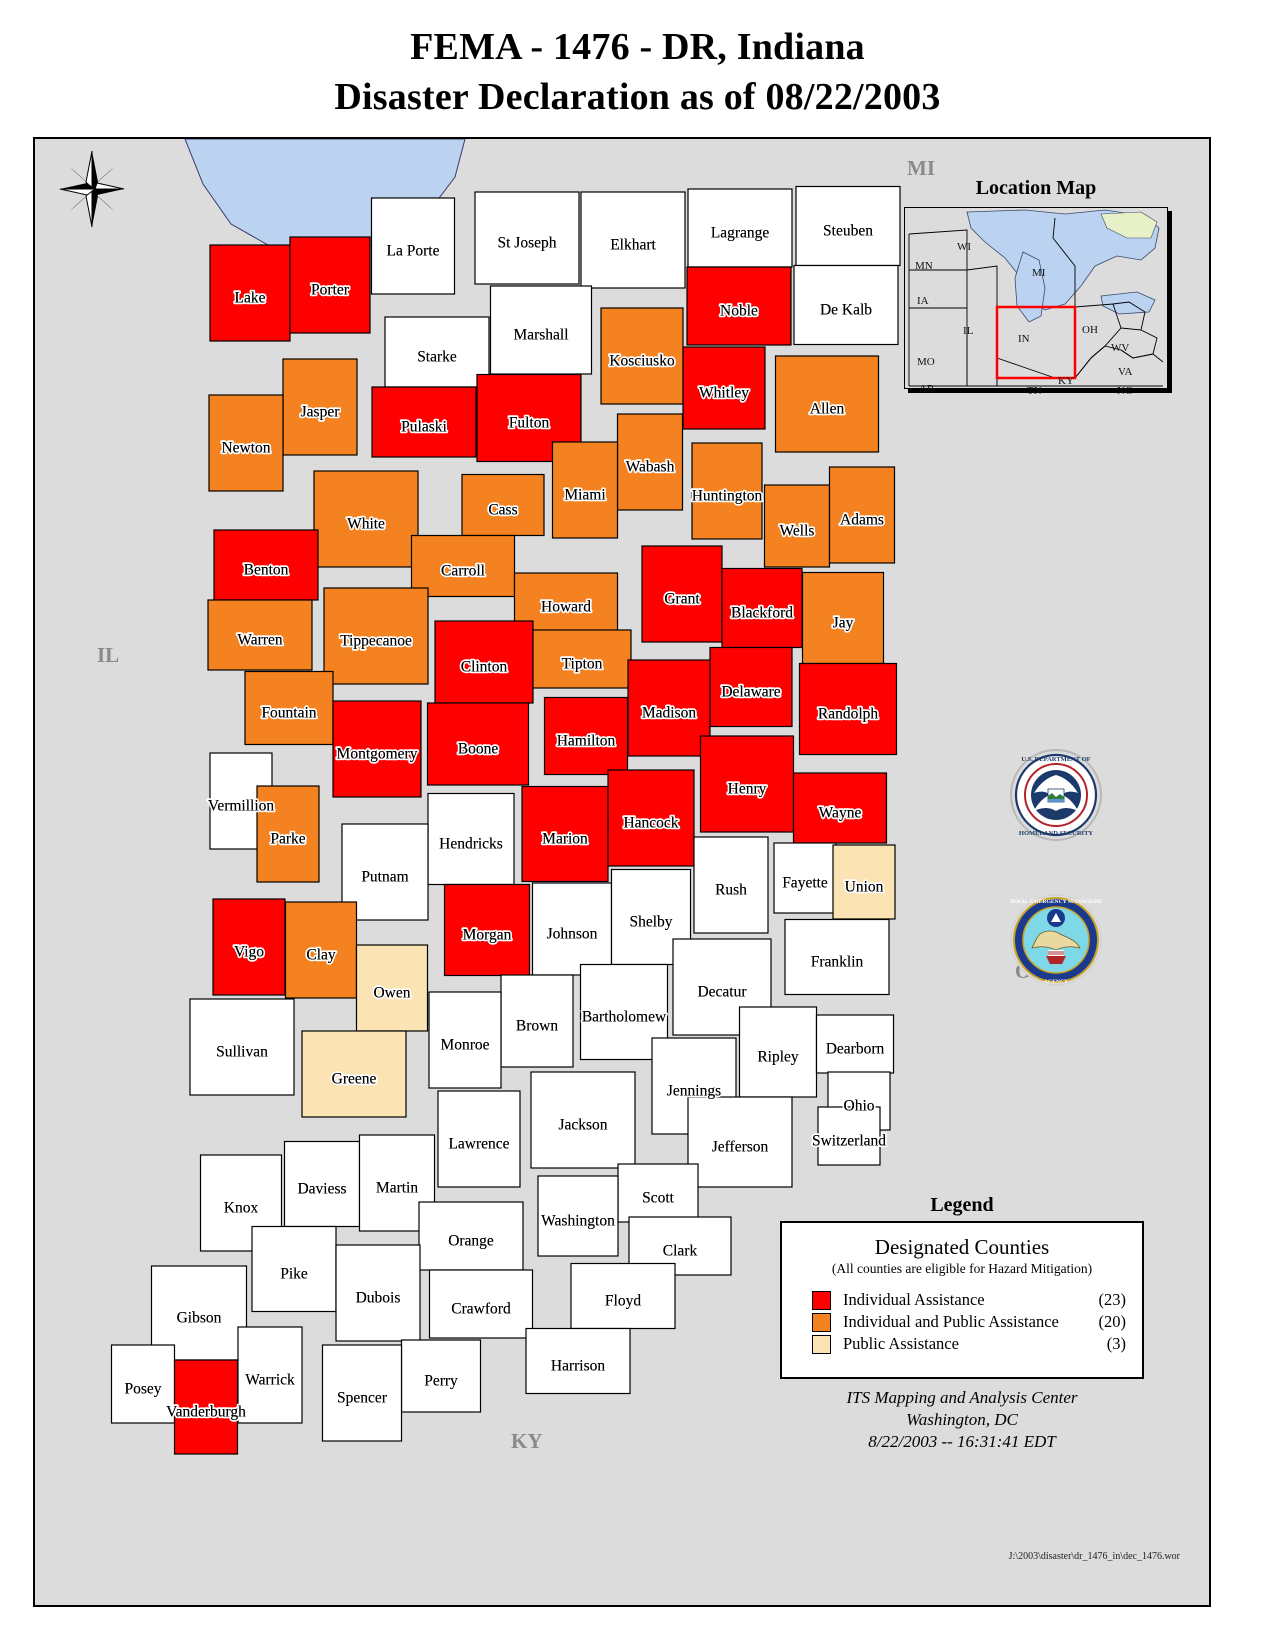 This screenshot has width=1275, height=1650. I want to click on county-posey, so click(143, 1384).